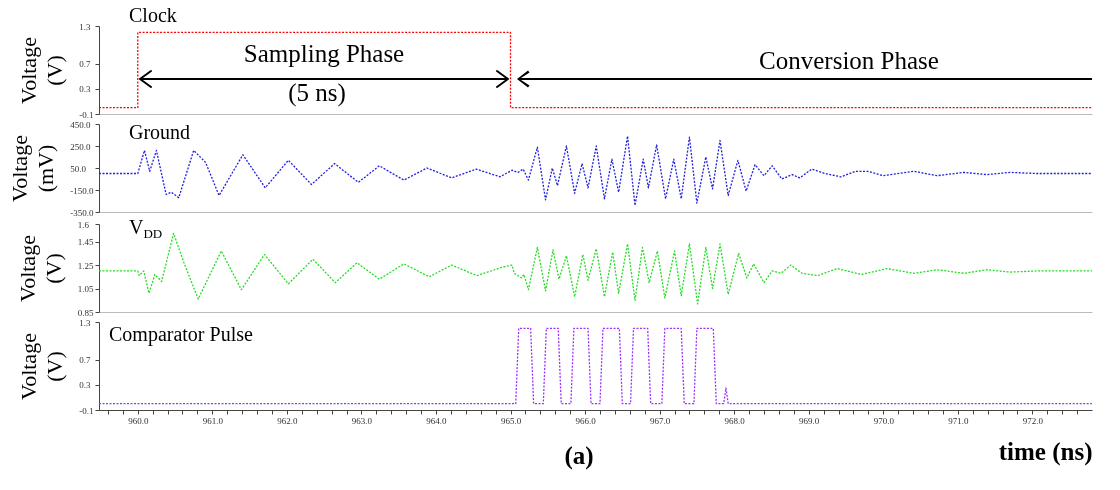 The width and height of the screenshot is (1120, 490). Describe the element at coordinates (958, 420) in the screenshot. I see `x-tick-label: 971.0` at that location.